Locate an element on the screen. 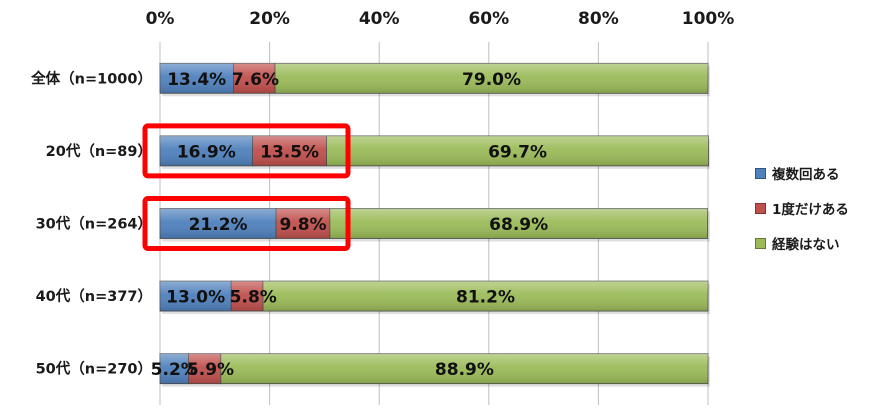 This screenshot has width=879, height=420. category-label: 40代（n=377） is located at coordinates (94, 296).